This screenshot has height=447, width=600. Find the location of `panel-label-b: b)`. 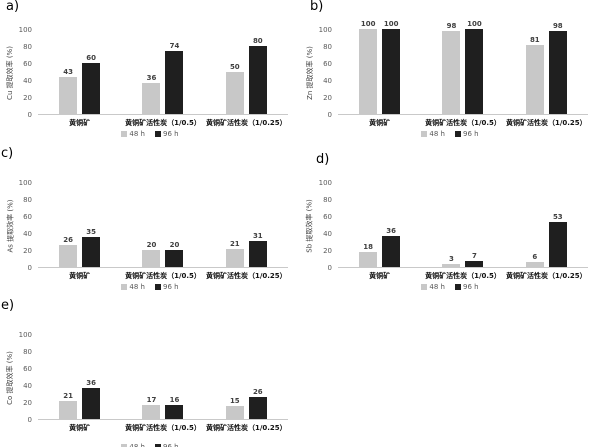

panel-label-b: b) is located at coordinates (317, 7).